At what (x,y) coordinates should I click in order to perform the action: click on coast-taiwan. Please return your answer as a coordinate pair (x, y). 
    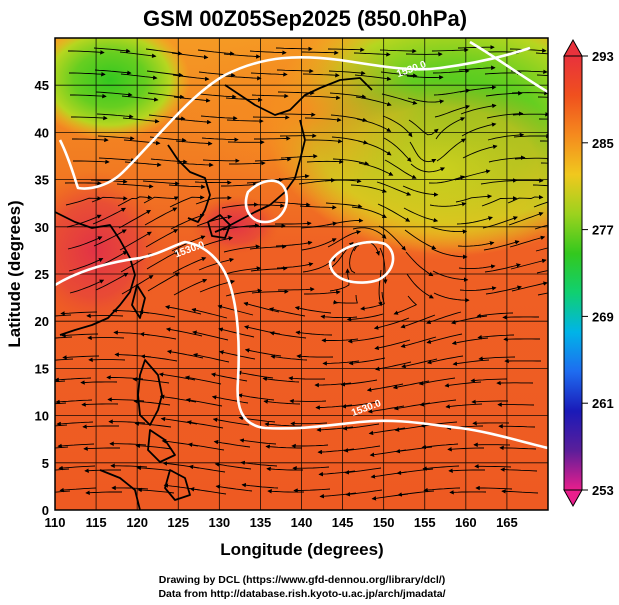
    Looking at the image, I should click on (138, 301).